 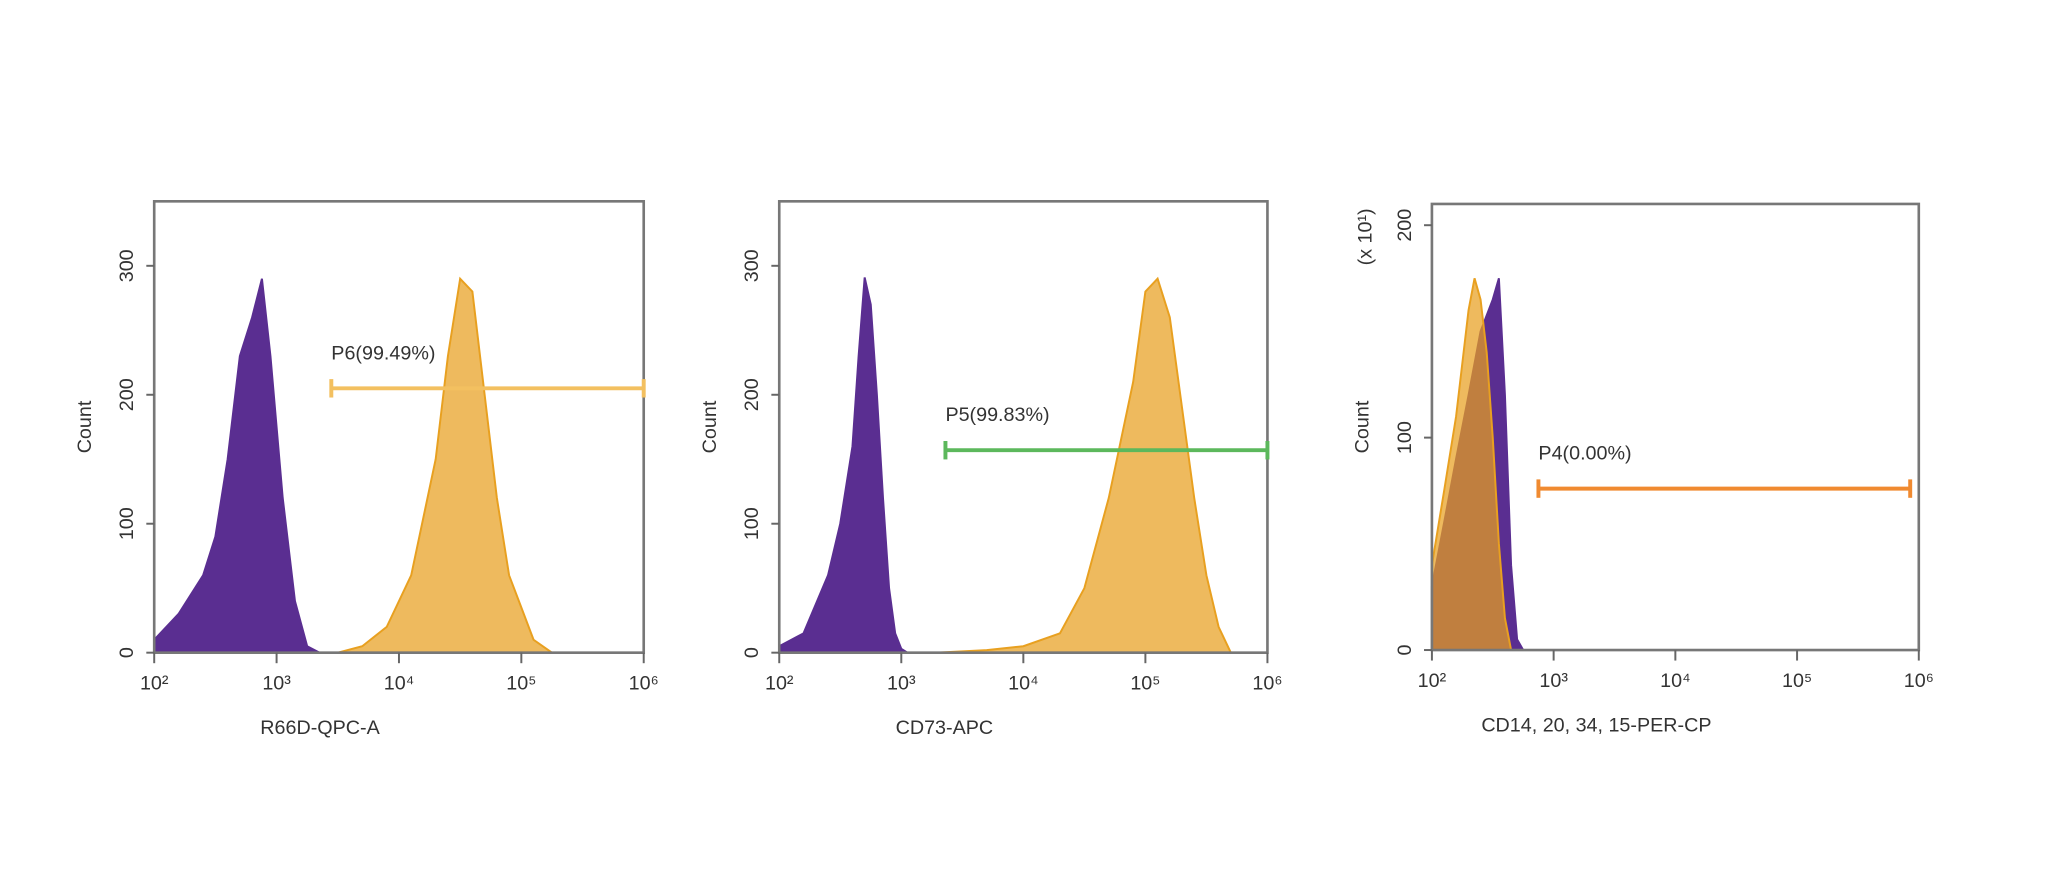 I want to click on x-axis-label: R66D-QPC-A, so click(x=320, y=728).